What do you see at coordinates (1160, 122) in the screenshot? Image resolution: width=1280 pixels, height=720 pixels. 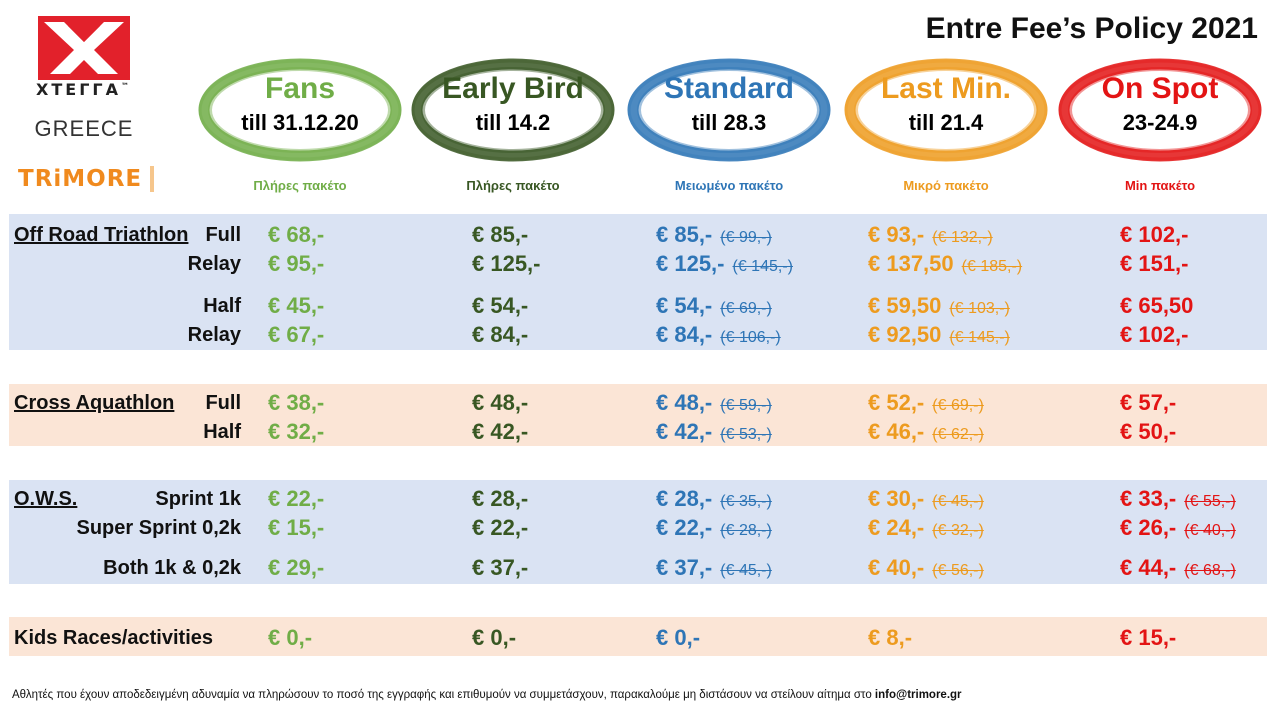 I see `tier-date: 23-24.9` at bounding box center [1160, 122].